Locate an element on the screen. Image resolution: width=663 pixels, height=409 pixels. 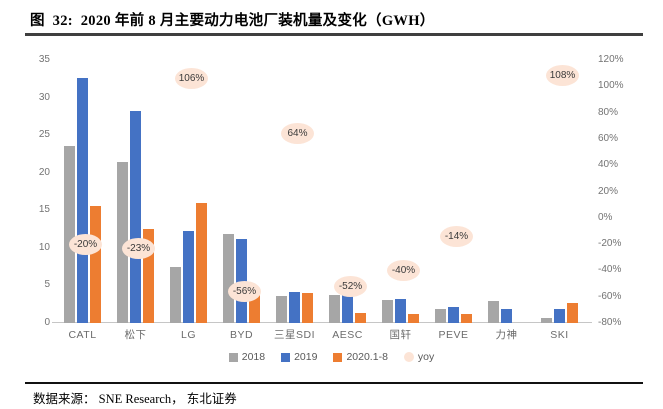
y-axis-tick-left: 5 is located at coordinates (47, 285).